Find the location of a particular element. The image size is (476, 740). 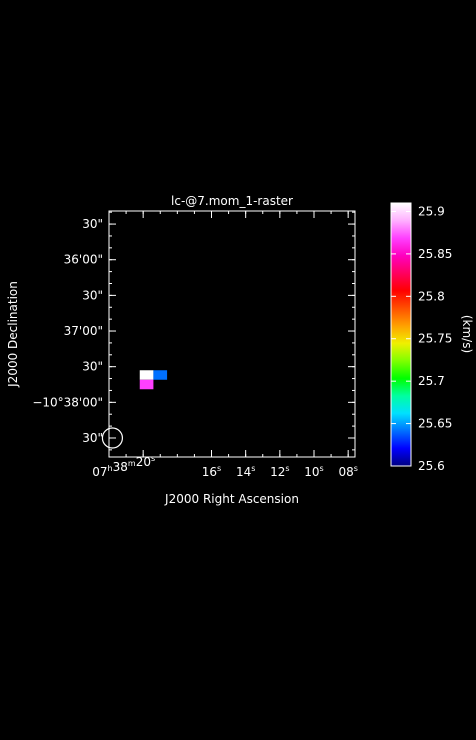

colorbar-label: (km/s) is located at coordinates (467, 334).